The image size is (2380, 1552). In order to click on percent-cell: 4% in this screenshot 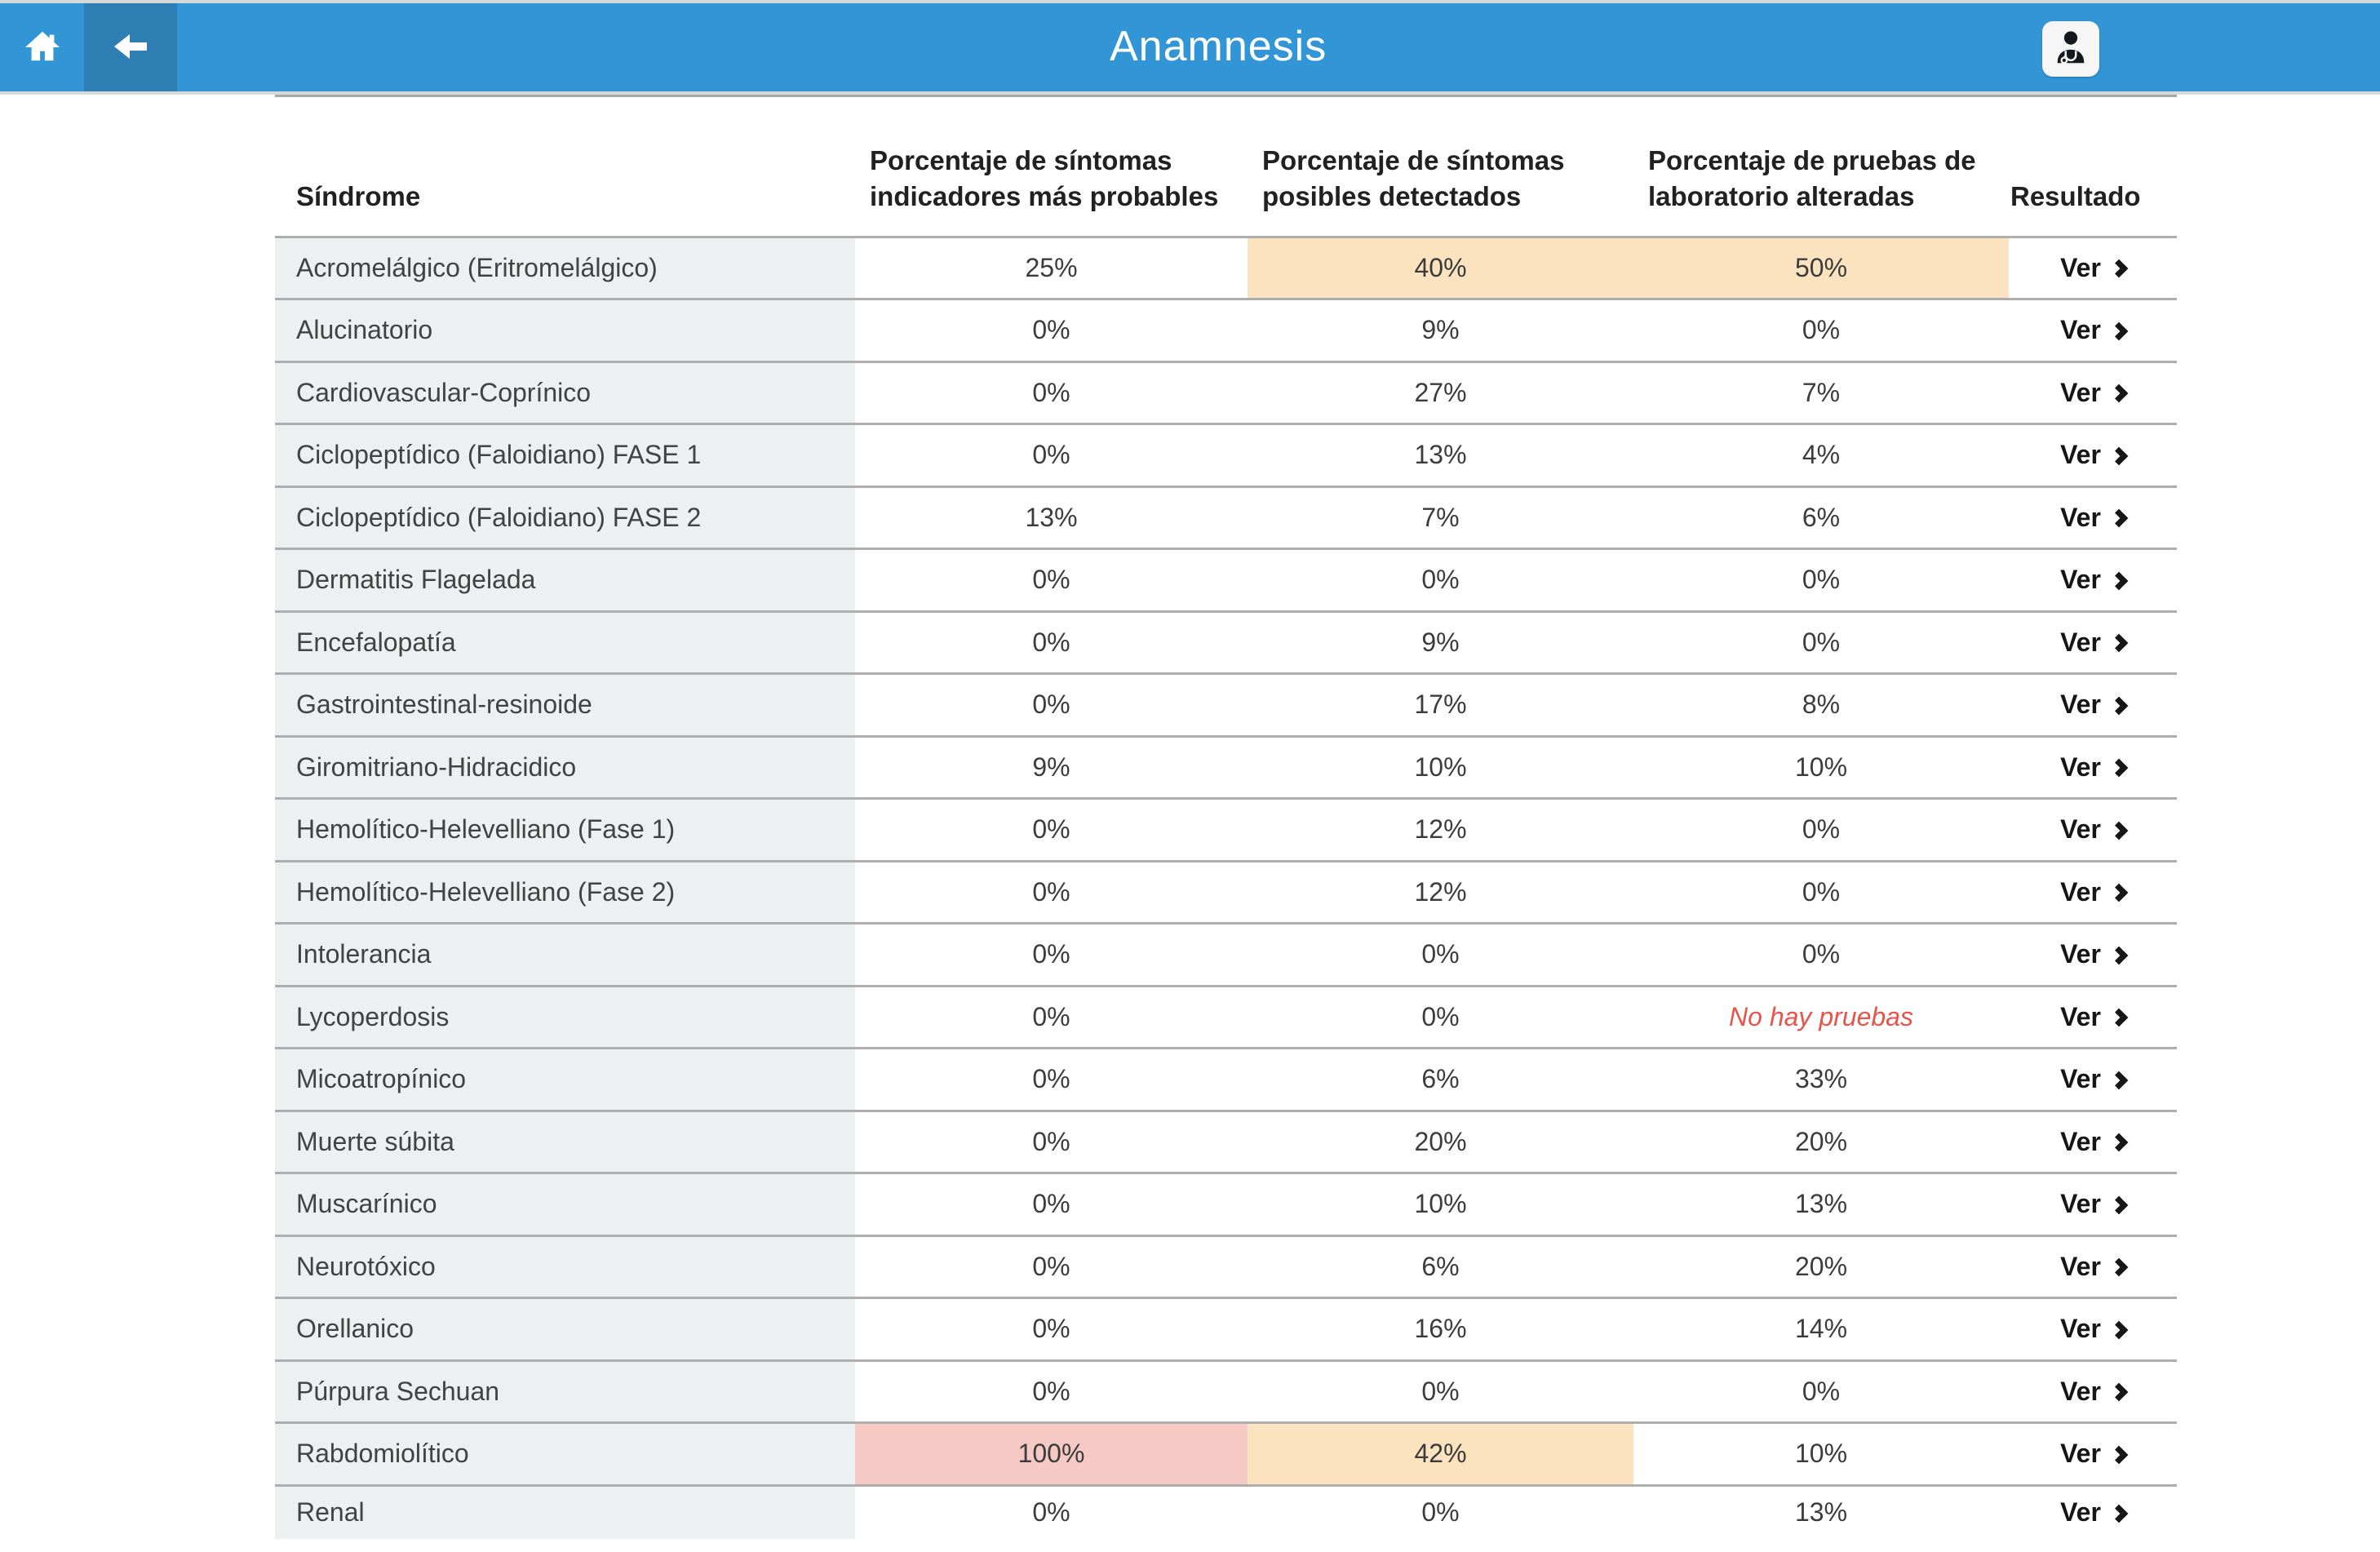, I will do `click(1821, 454)`.